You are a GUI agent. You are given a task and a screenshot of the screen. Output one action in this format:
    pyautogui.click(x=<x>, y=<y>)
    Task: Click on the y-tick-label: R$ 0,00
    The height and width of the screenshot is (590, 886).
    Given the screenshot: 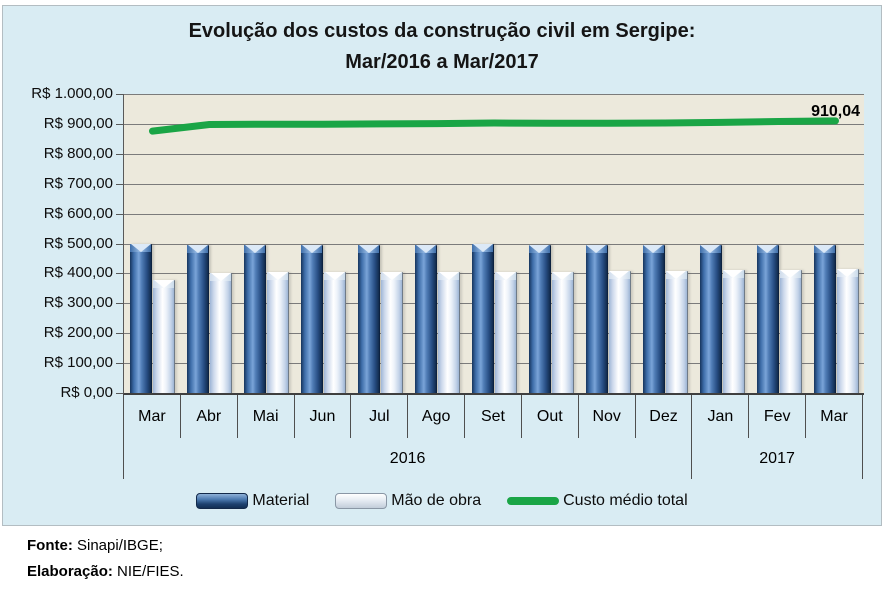 What is the action you would take?
    pyautogui.click(x=86, y=392)
    